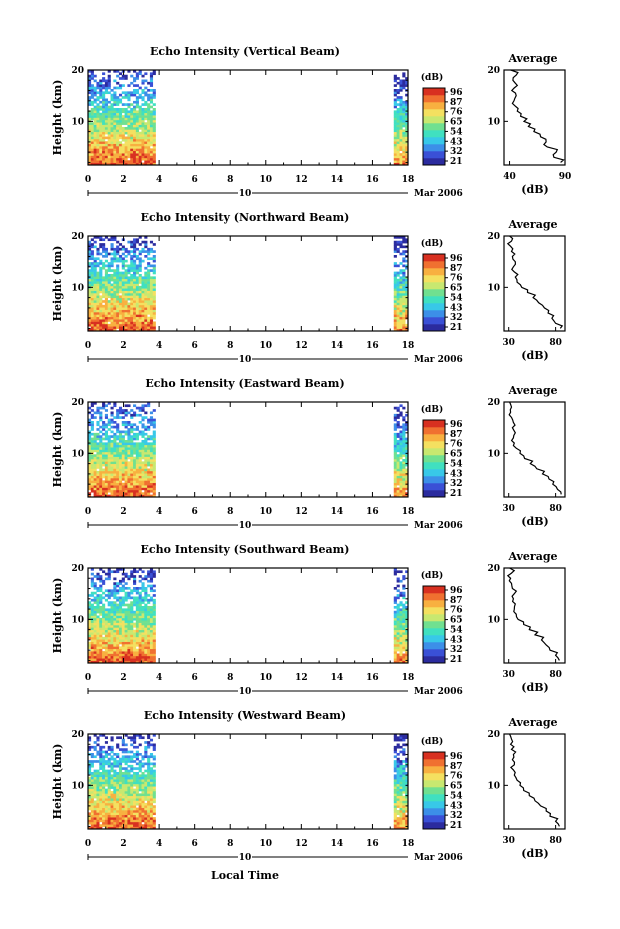  I want to click on avg-x-tick-label: 30, so click(508, 509).